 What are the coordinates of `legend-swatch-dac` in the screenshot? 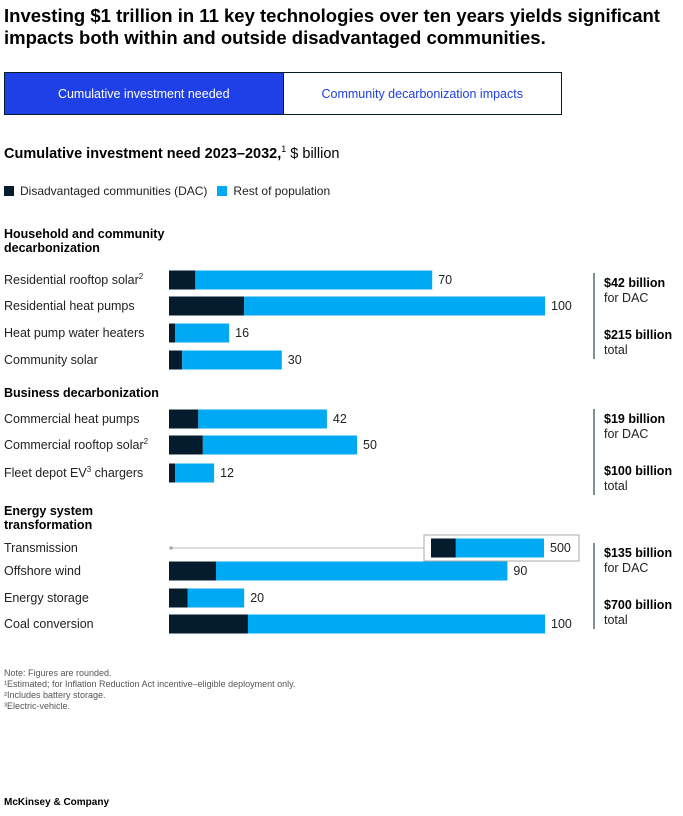 It's located at (9, 191).